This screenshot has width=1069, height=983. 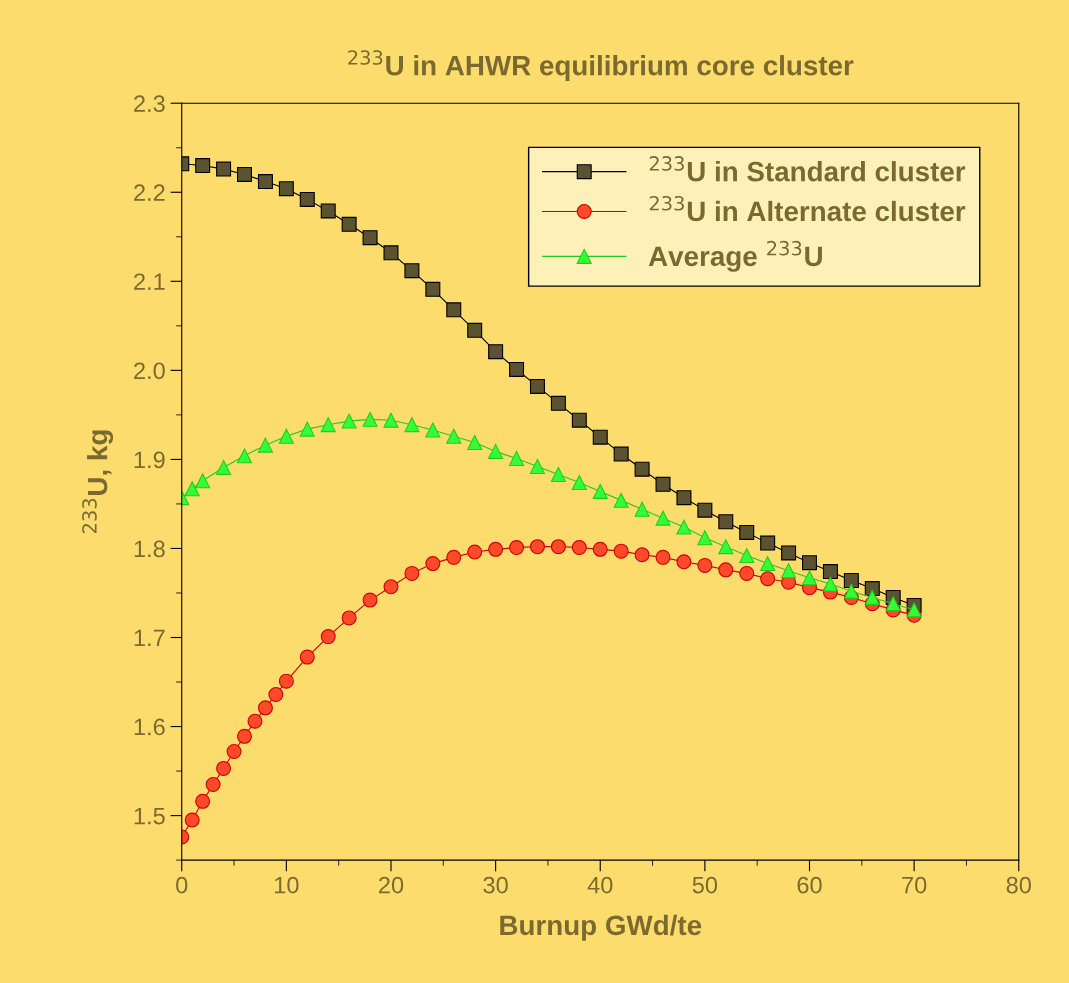 What do you see at coordinates (391, 885) in the screenshot?
I see `x-tick-label: 20` at bounding box center [391, 885].